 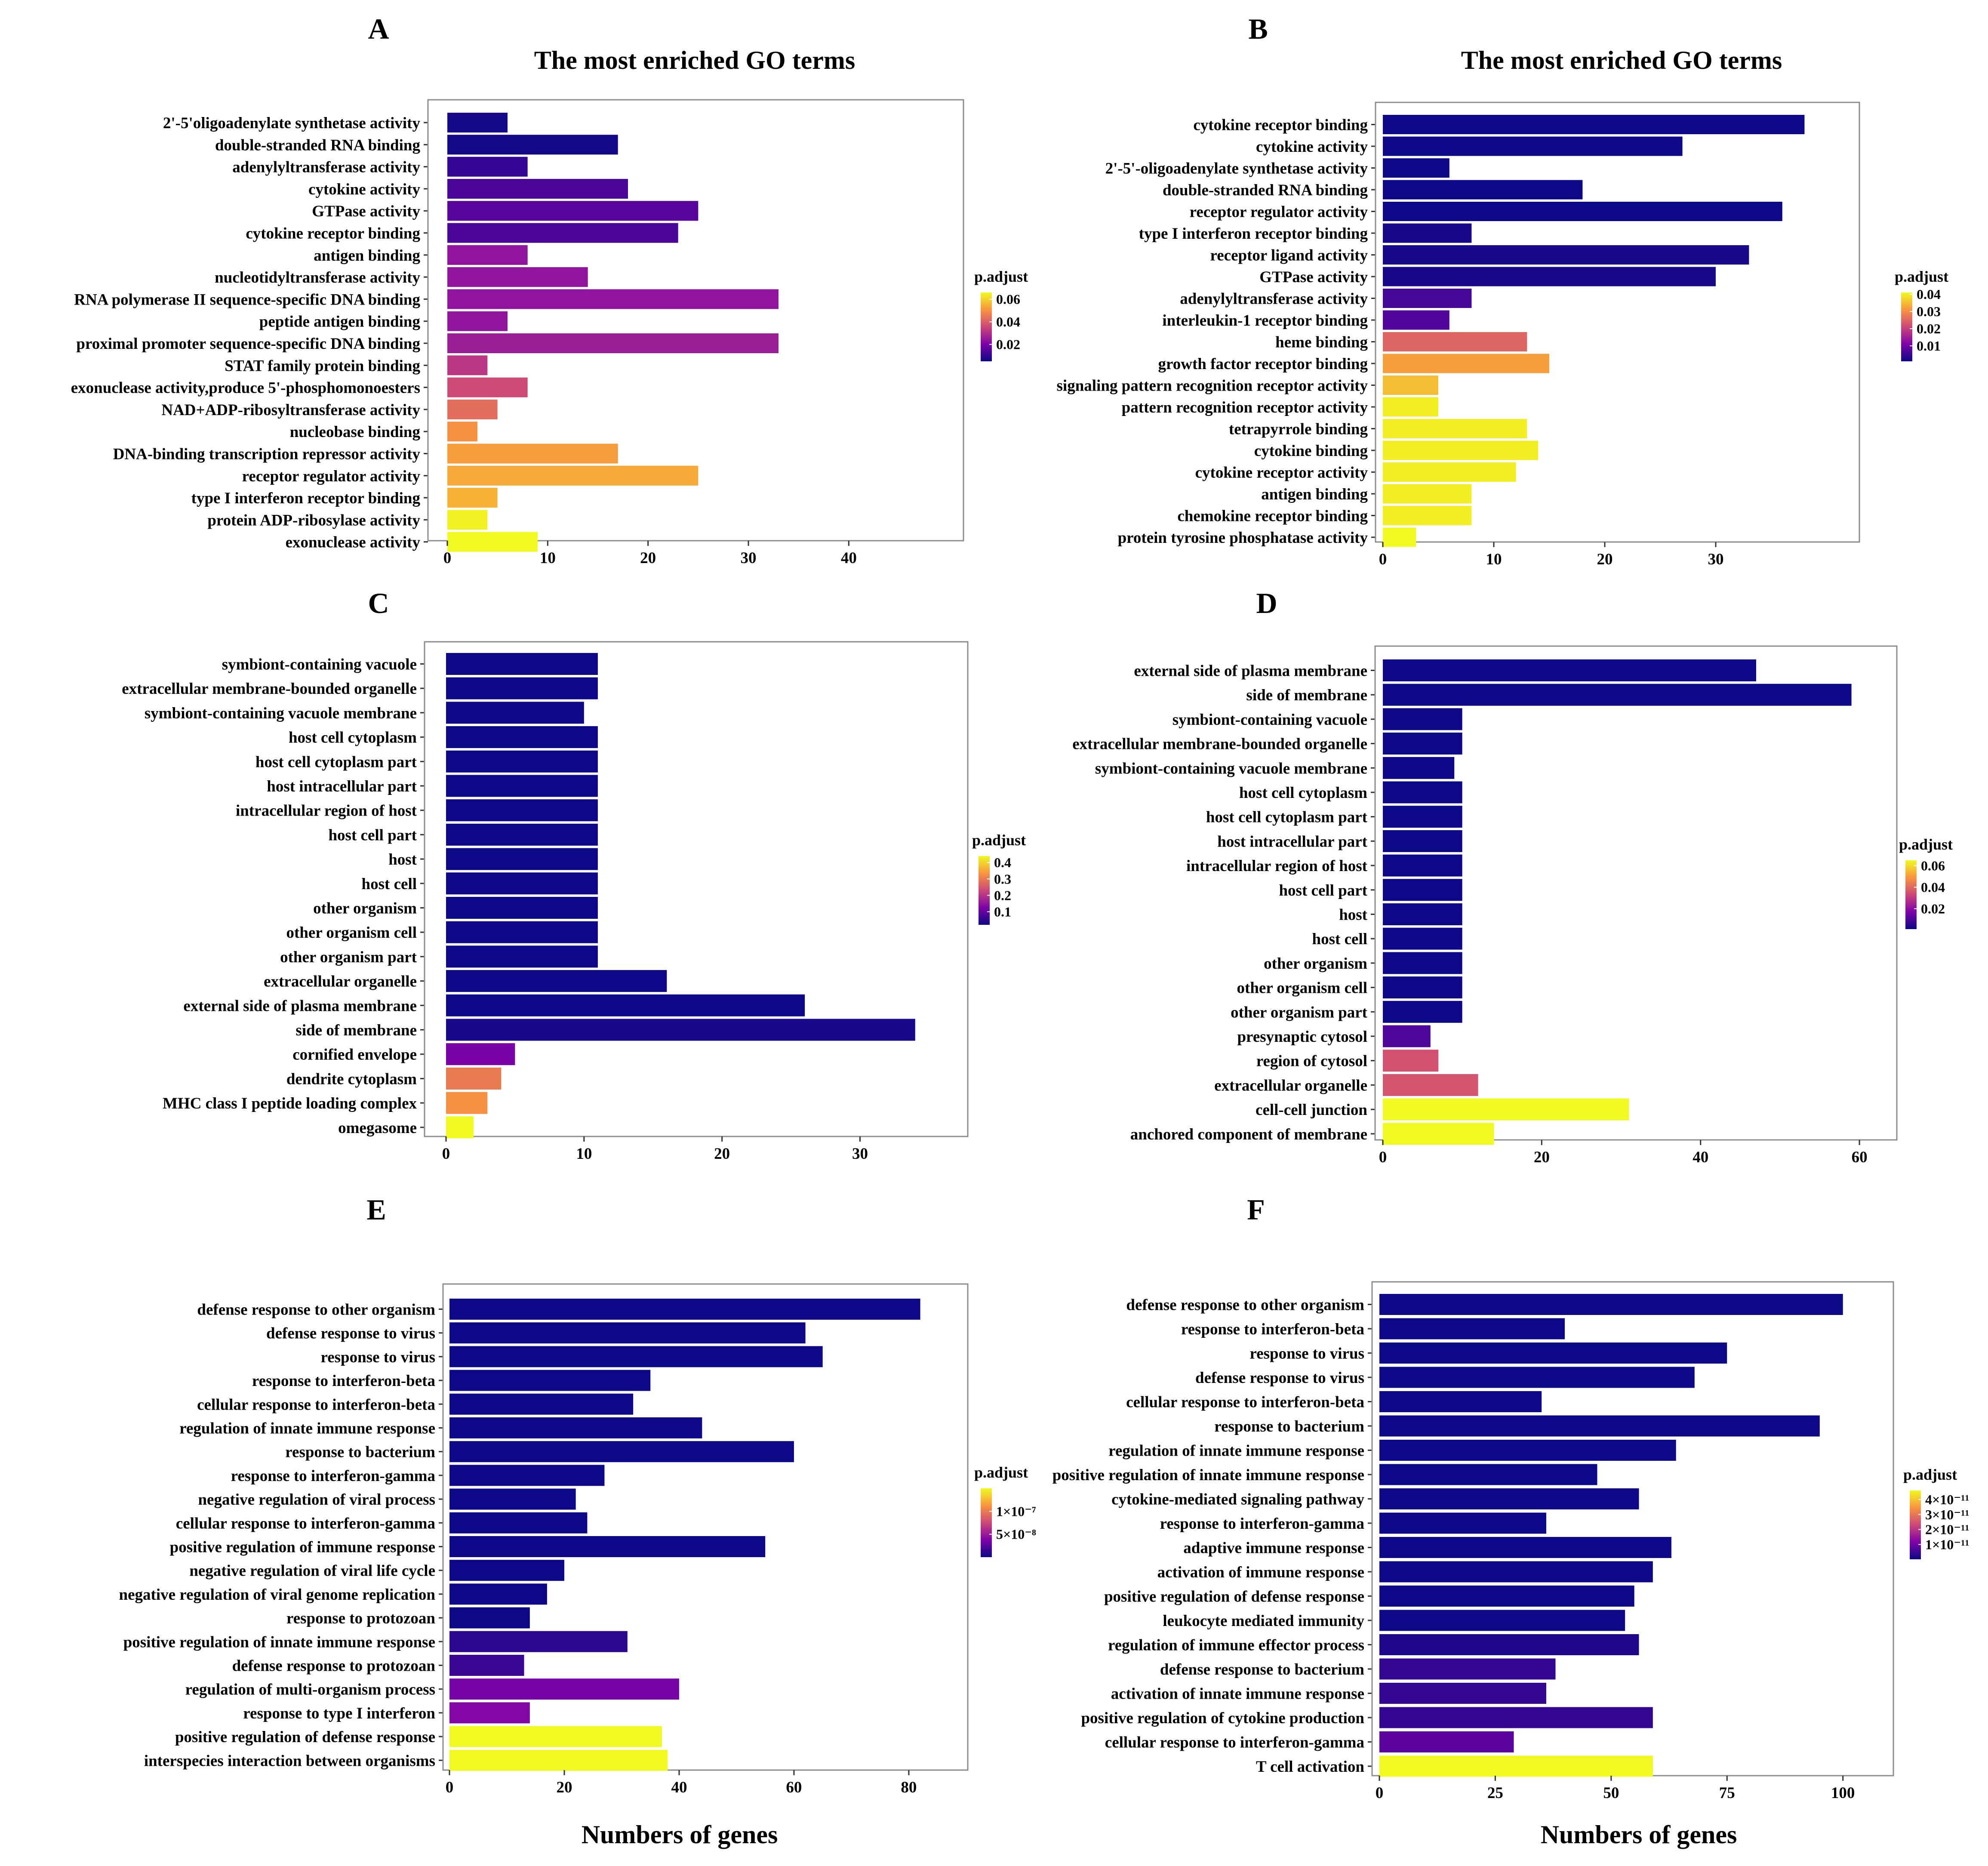 What do you see at coordinates (1265, 321) in the screenshot?
I see `y-tick-label: interleukin-1 receptor binding` at bounding box center [1265, 321].